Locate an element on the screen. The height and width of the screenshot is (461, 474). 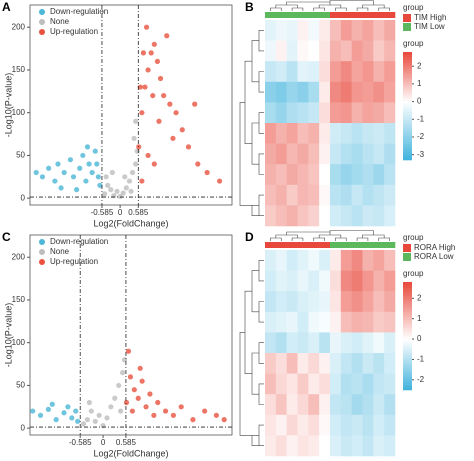
panel-label: B is located at coordinates (249, 7).